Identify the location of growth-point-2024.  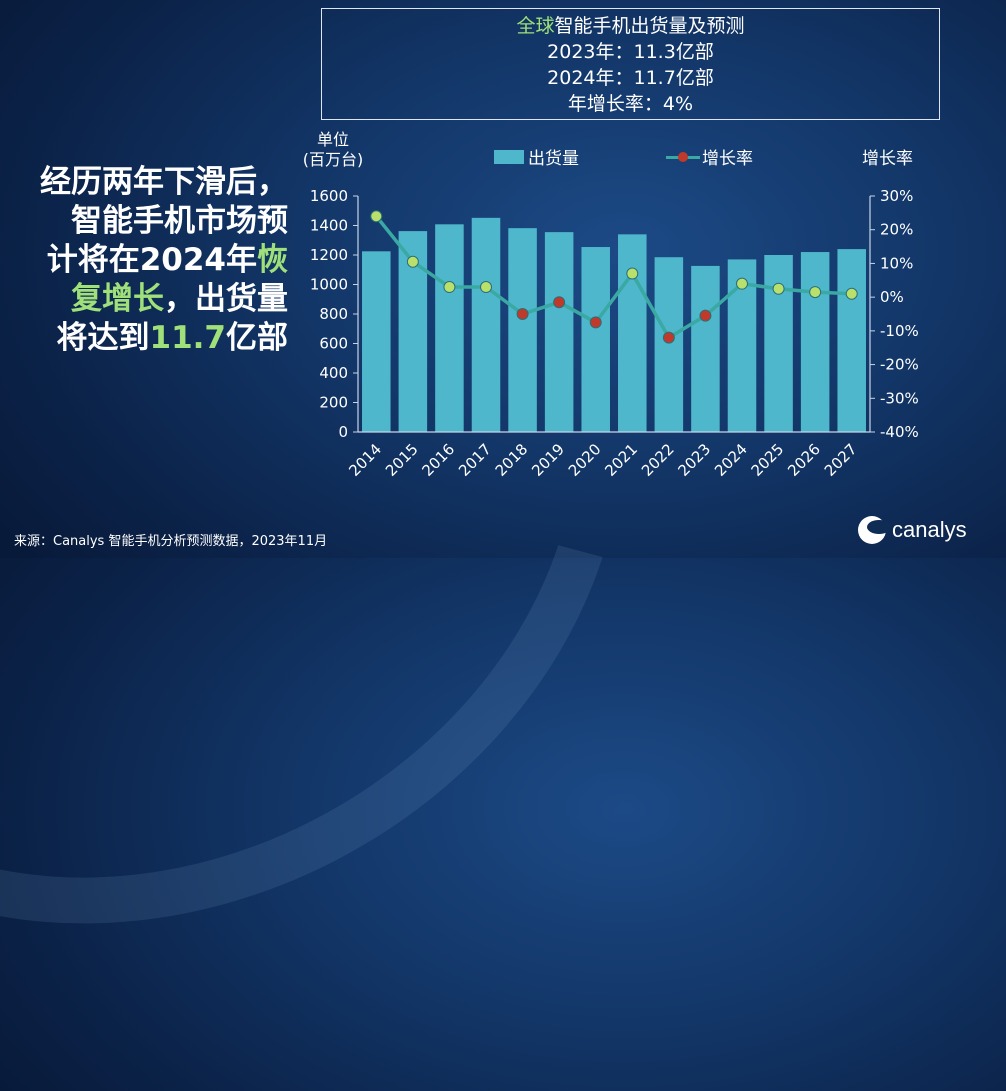
(742, 283).